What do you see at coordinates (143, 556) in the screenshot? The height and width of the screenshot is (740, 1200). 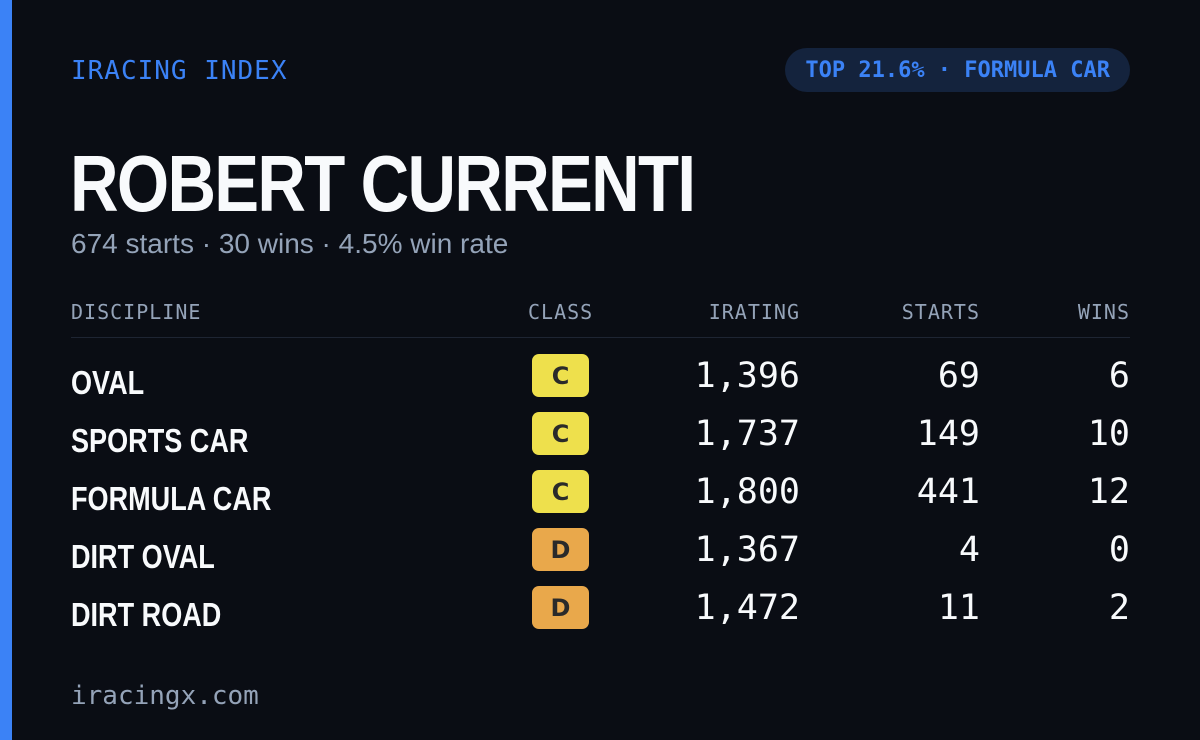 I see `discipline-name: DIRT OVAL` at bounding box center [143, 556].